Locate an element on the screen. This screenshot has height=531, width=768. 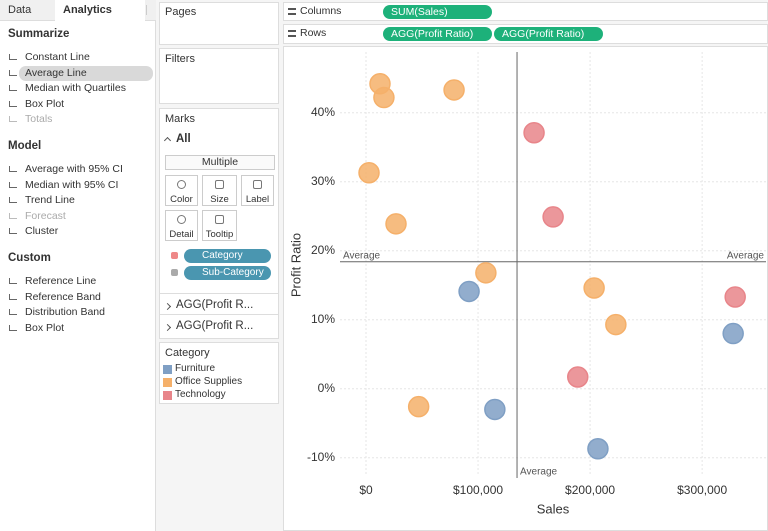
pages-card is located at coordinates (219, 23).